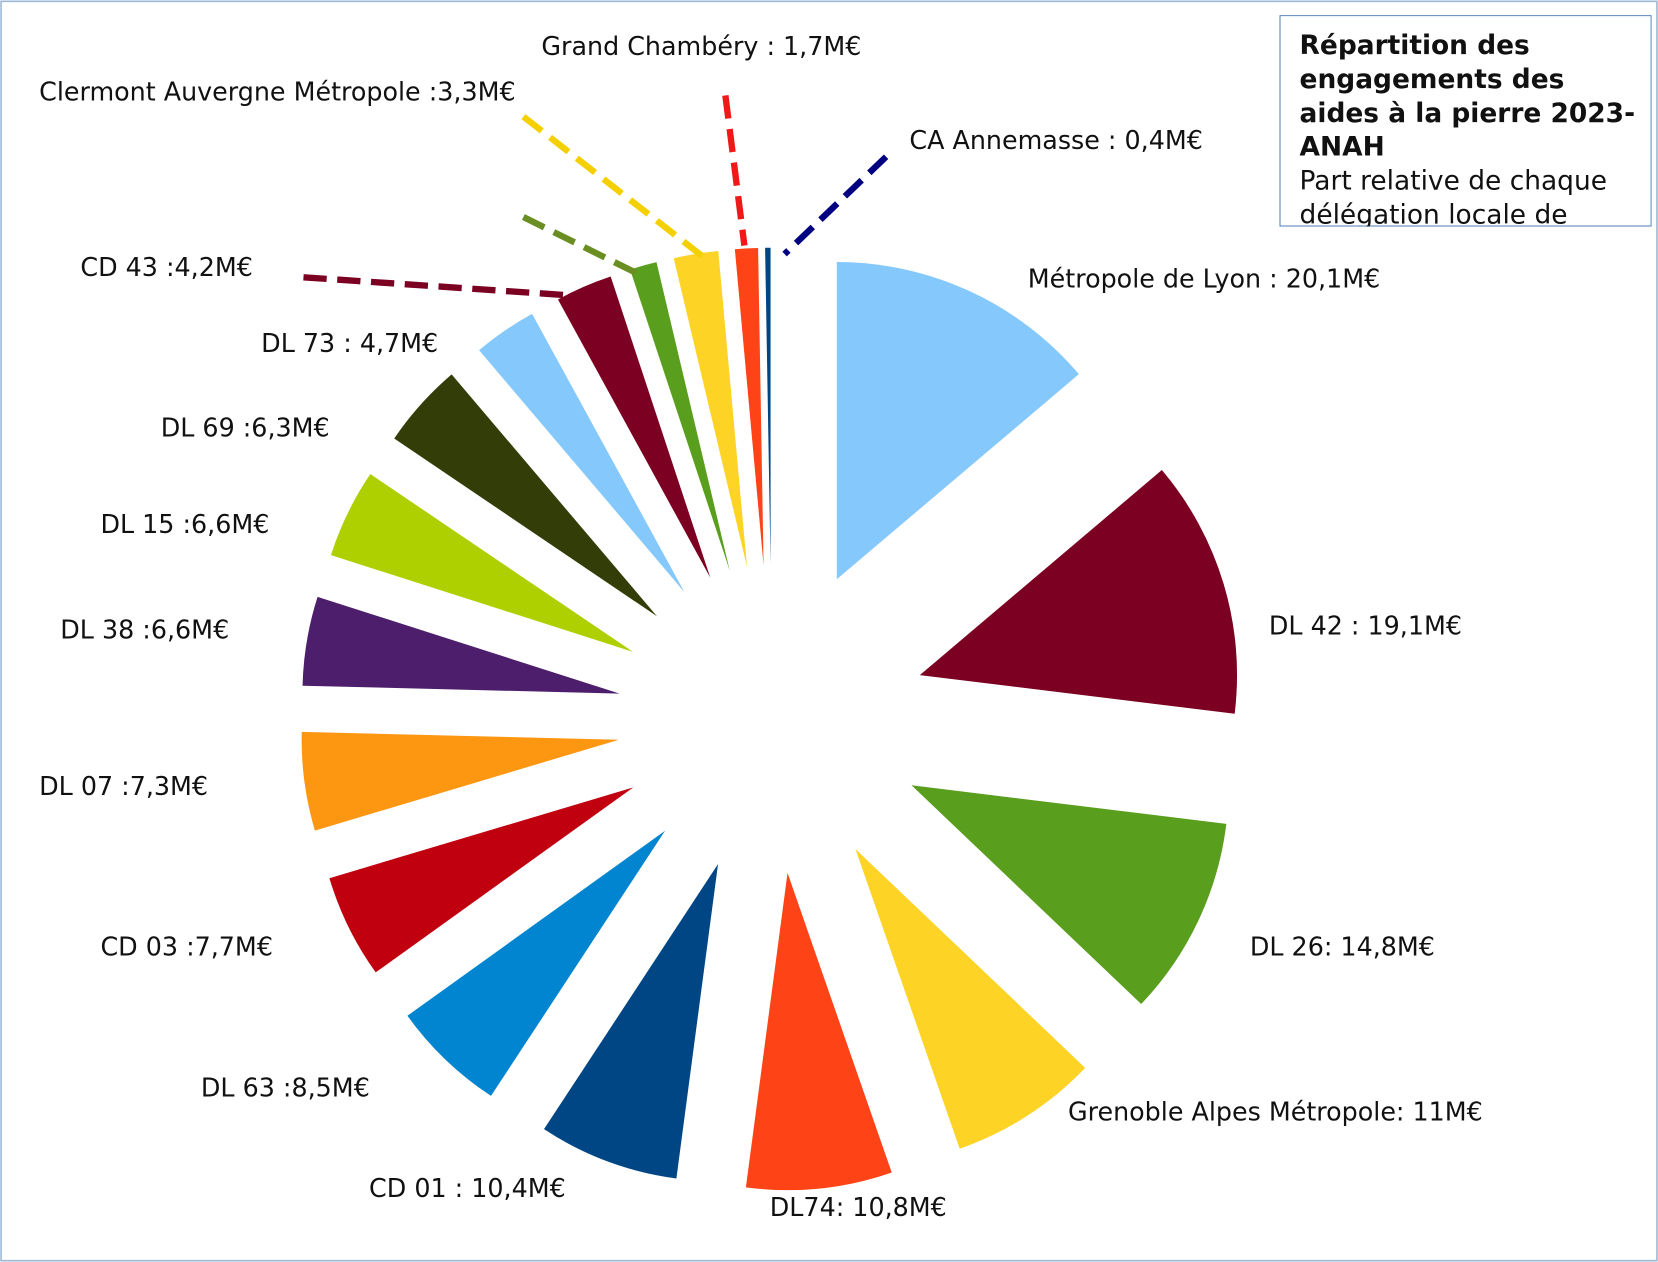 The height and width of the screenshot is (1262, 1658). What do you see at coordinates (166, 267) in the screenshot?
I see `slice-label: CD 43 :4,2M€` at bounding box center [166, 267].